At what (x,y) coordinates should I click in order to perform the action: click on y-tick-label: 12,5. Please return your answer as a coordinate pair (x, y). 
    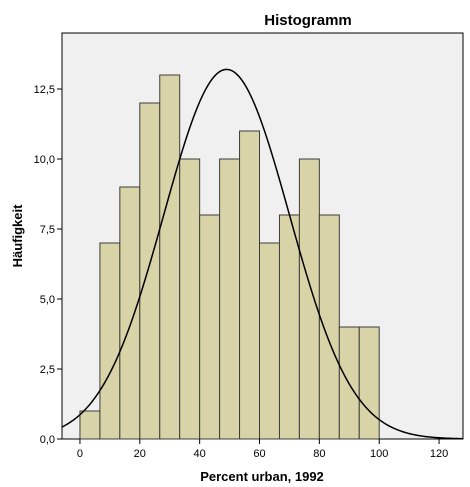
    Looking at the image, I should click on (44, 90).